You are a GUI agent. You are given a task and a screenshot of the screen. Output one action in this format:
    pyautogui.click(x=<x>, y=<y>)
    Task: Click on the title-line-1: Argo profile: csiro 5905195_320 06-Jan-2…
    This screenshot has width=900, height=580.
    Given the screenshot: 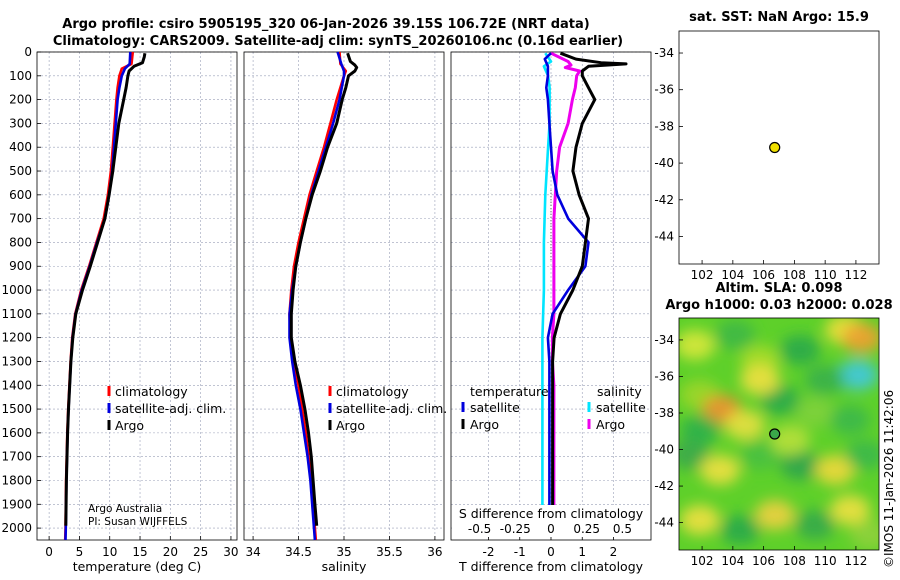 What is the action you would take?
    pyautogui.click(x=325, y=24)
    